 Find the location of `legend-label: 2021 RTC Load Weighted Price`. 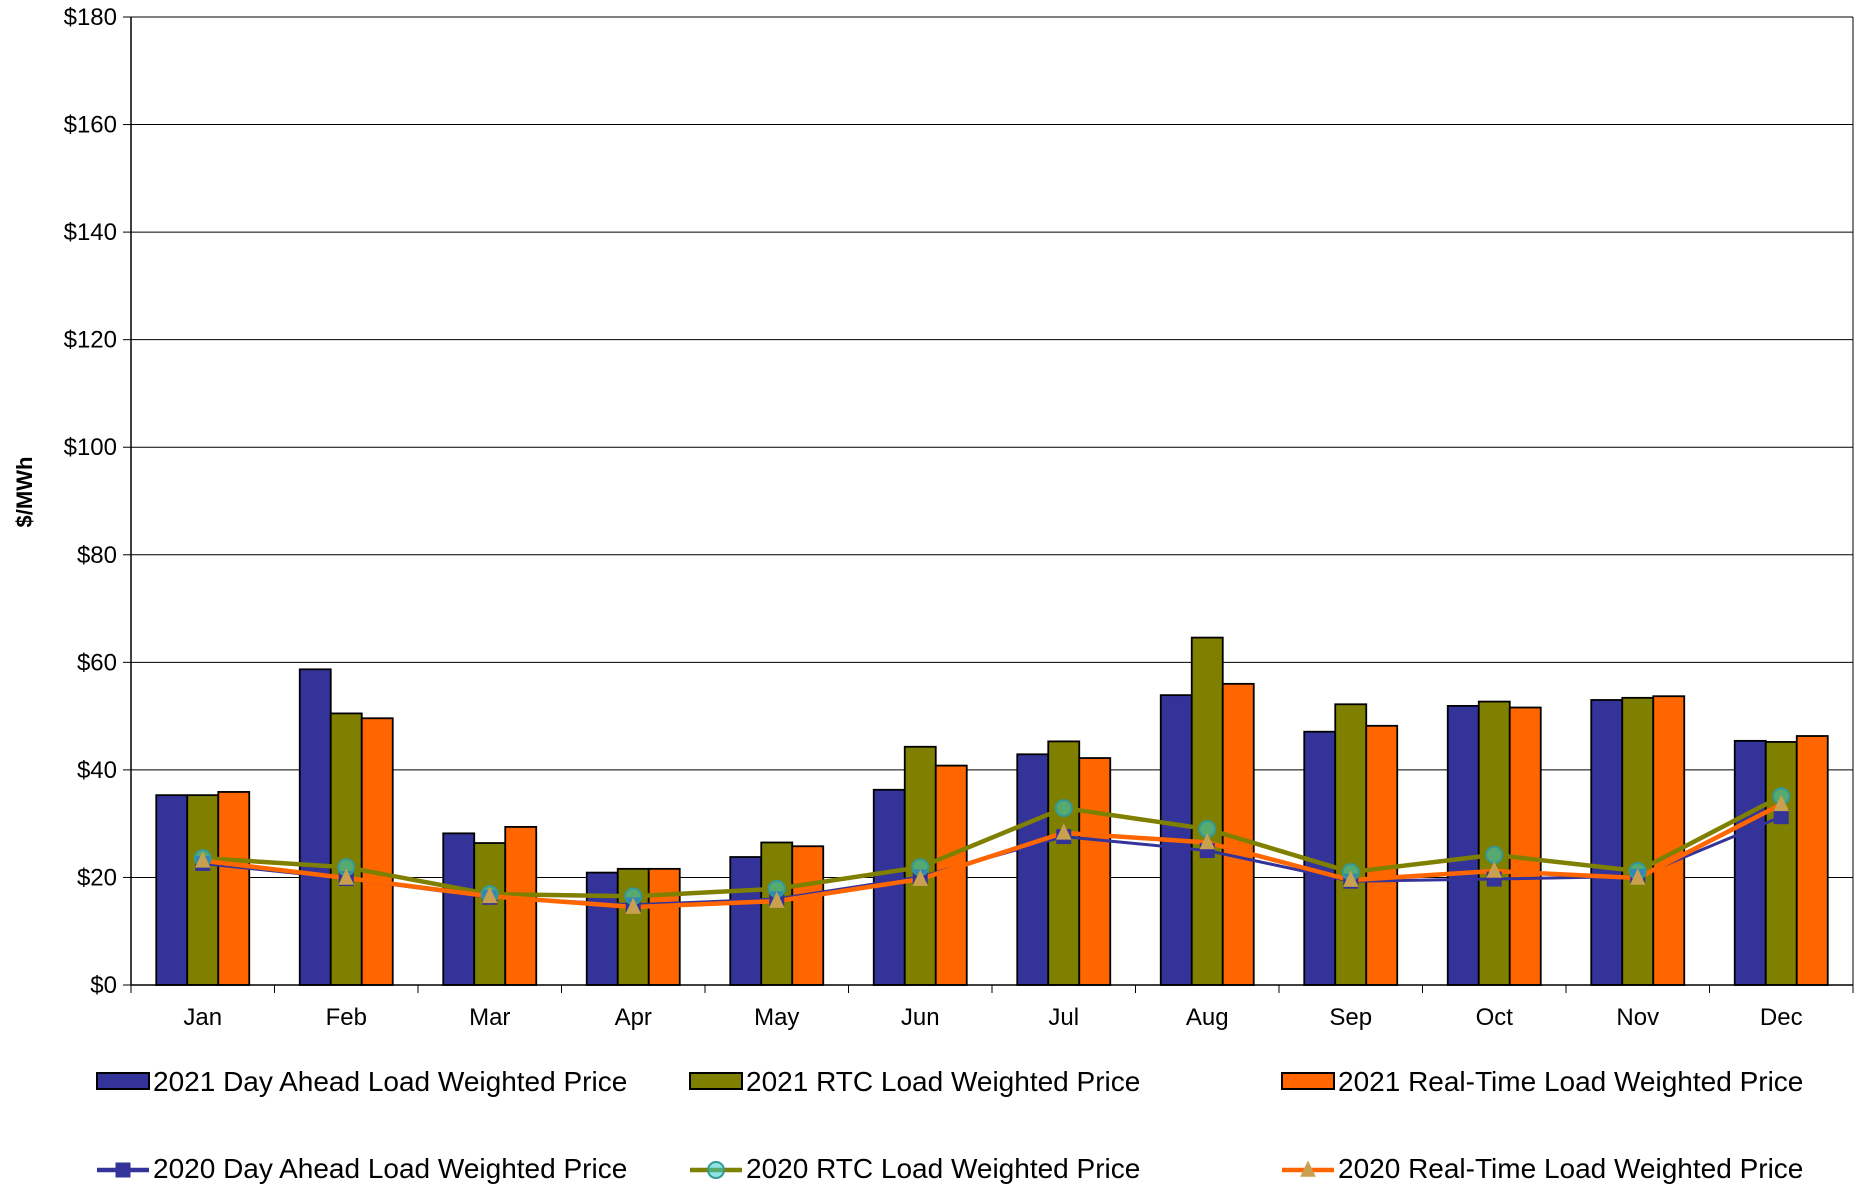

legend-label: 2021 RTC Load Weighted Price is located at coordinates (943, 1081).